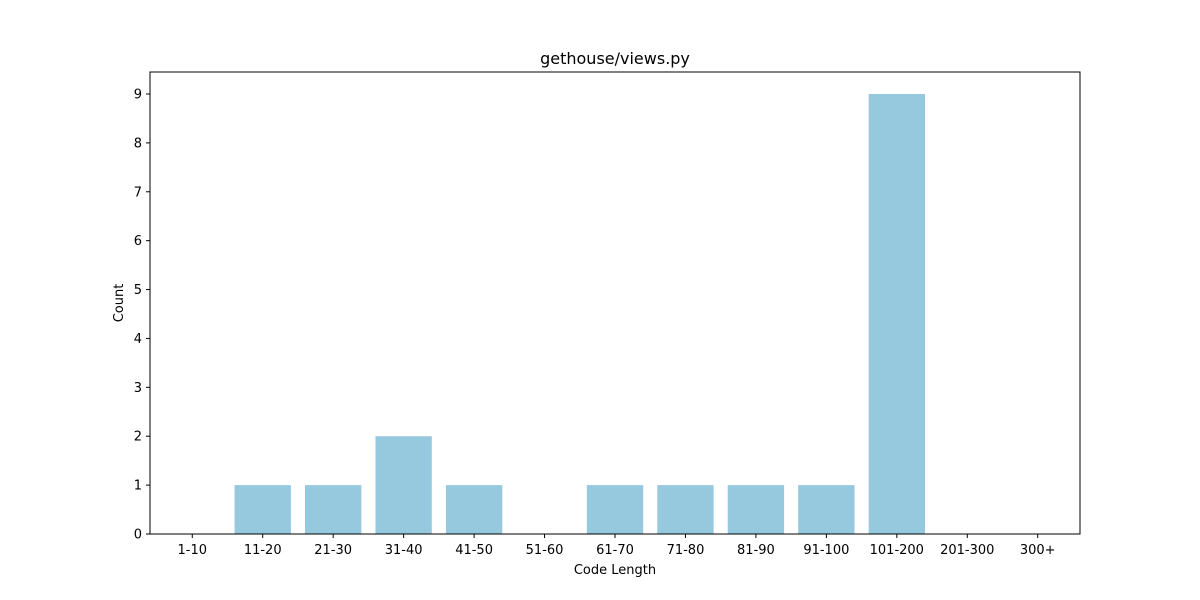  Describe the element at coordinates (138, 339) in the screenshot. I see `y-tick-label: 4` at that location.